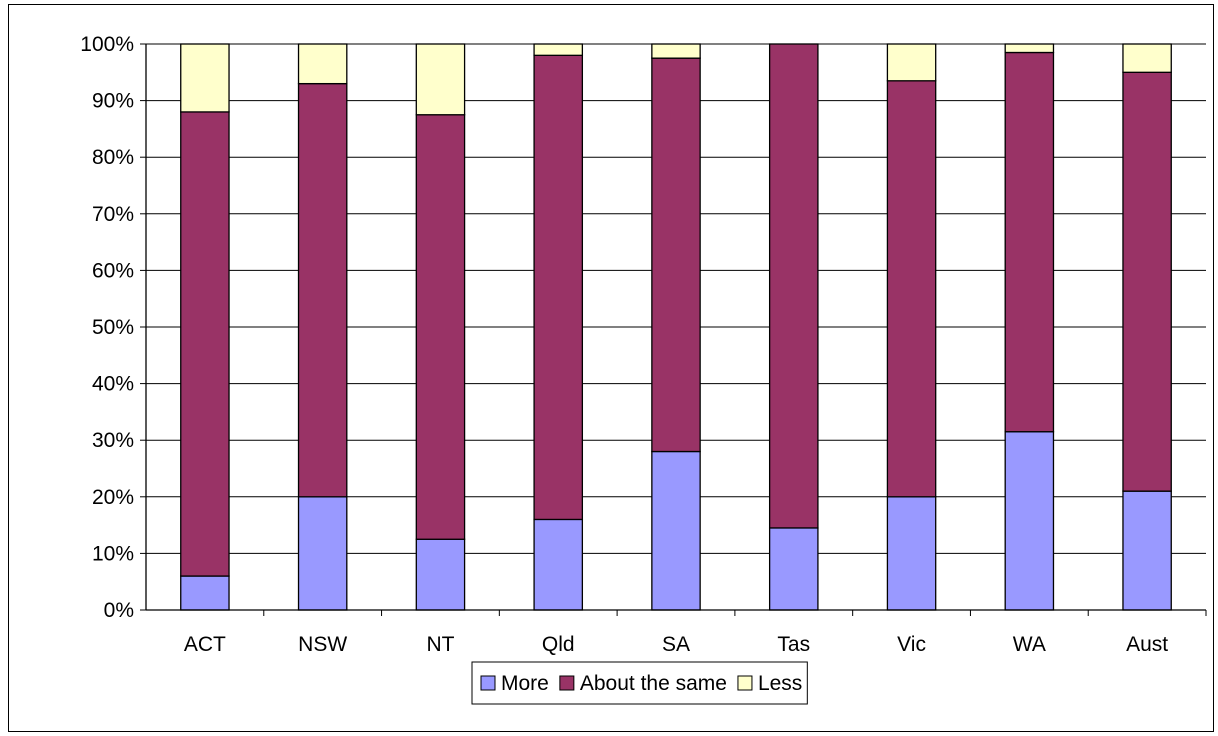  What do you see at coordinates (653, 683) in the screenshot?
I see `legend-label: About the same` at bounding box center [653, 683].